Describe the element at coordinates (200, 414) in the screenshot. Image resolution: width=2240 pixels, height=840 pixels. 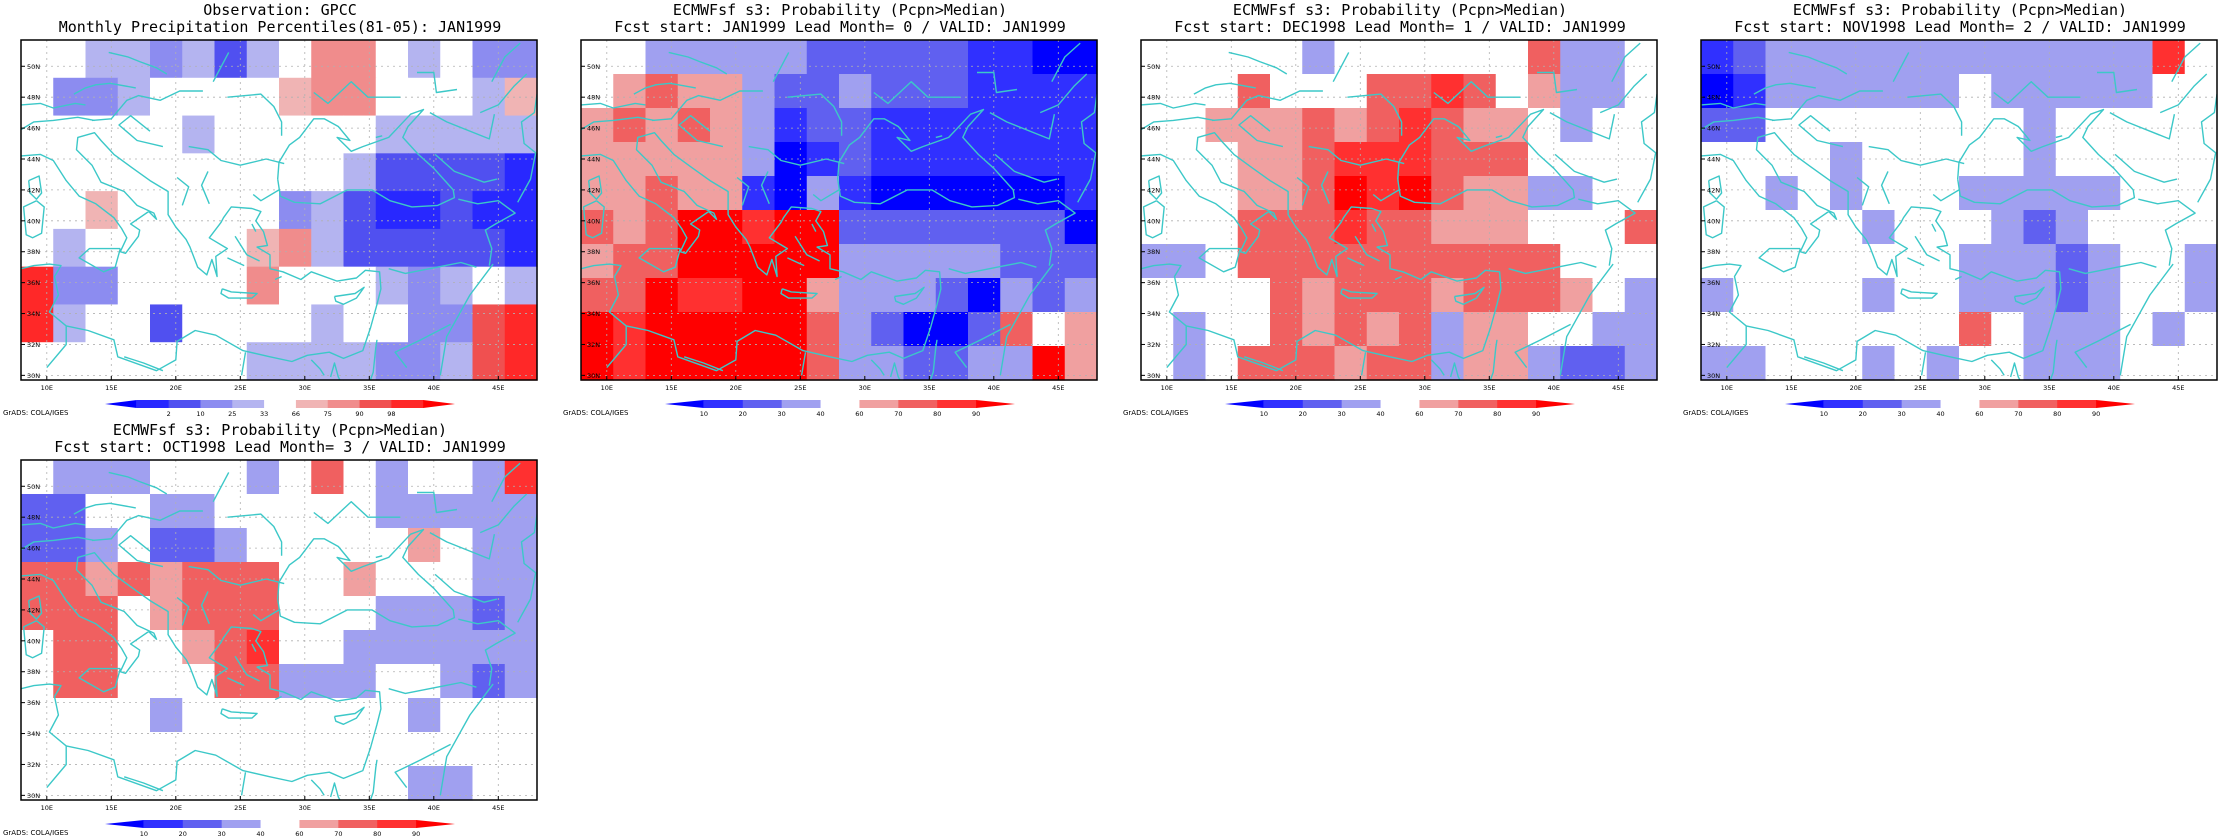
I see `legend-label: 10` at that location.